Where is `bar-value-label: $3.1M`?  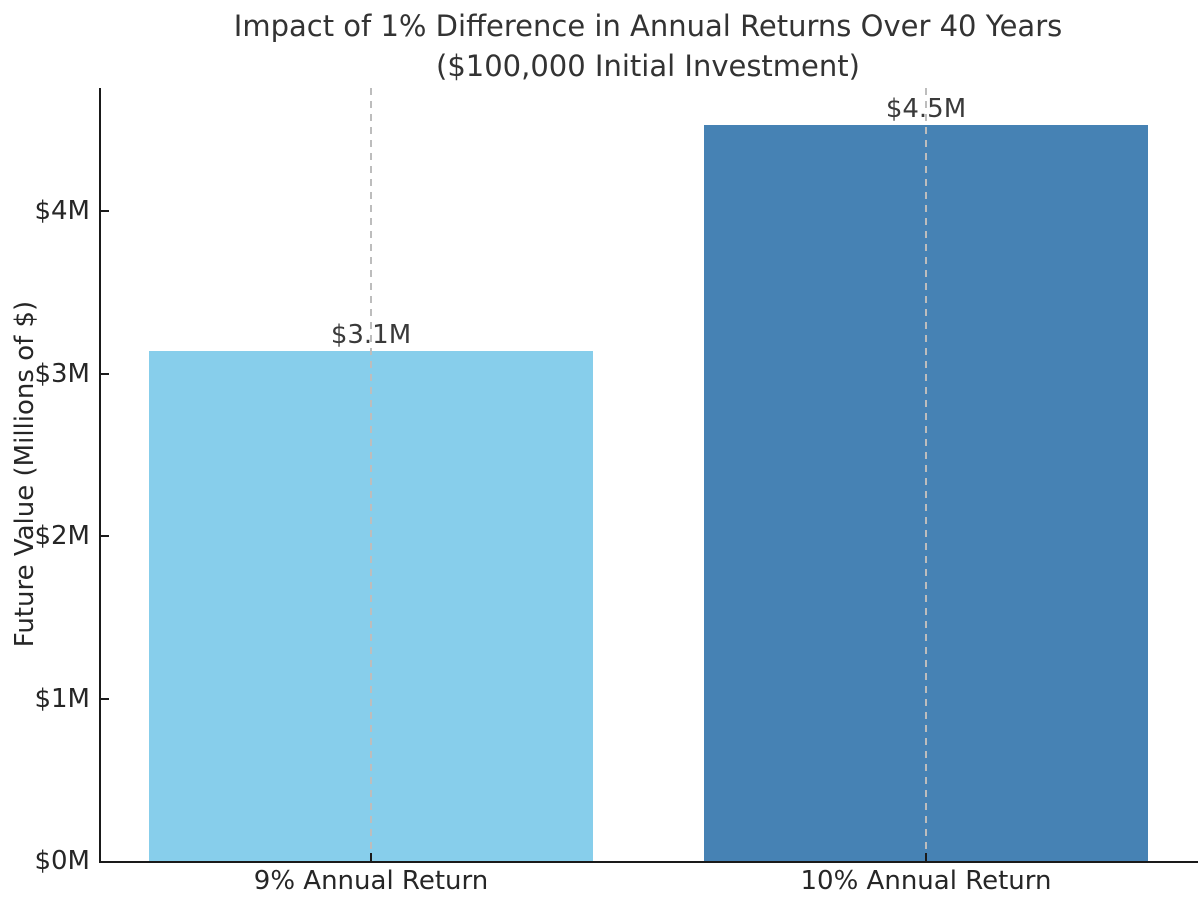 bar-value-label: $3.1M is located at coordinates (371, 335).